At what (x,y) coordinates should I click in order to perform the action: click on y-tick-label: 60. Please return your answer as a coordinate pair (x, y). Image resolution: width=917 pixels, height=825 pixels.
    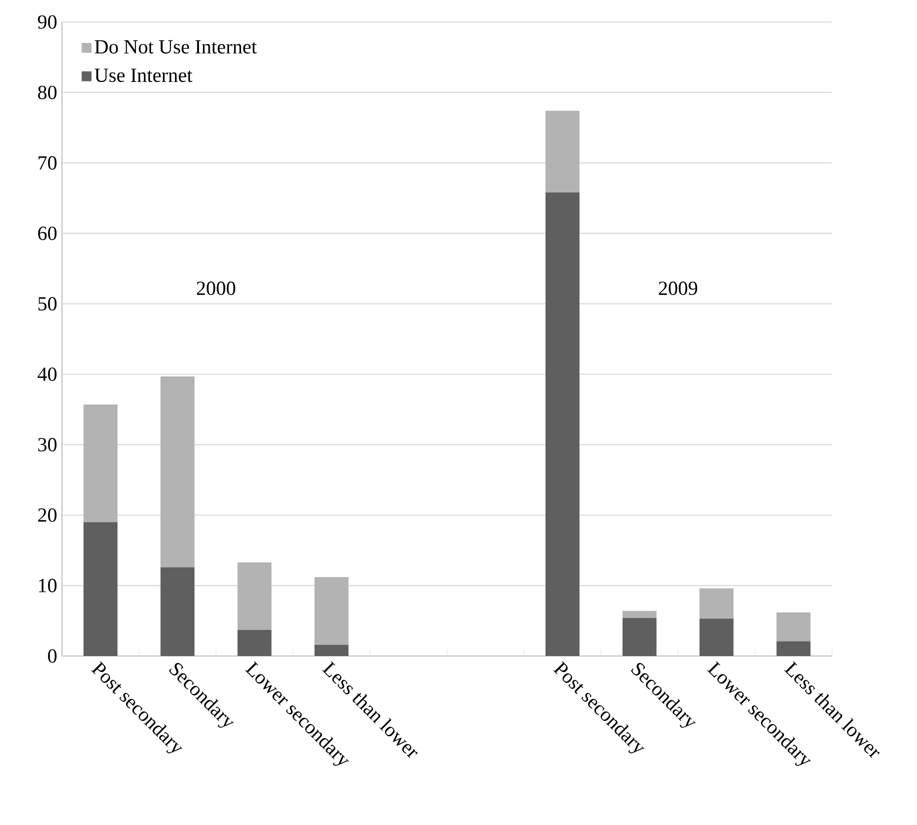
    Looking at the image, I should click on (47, 233).